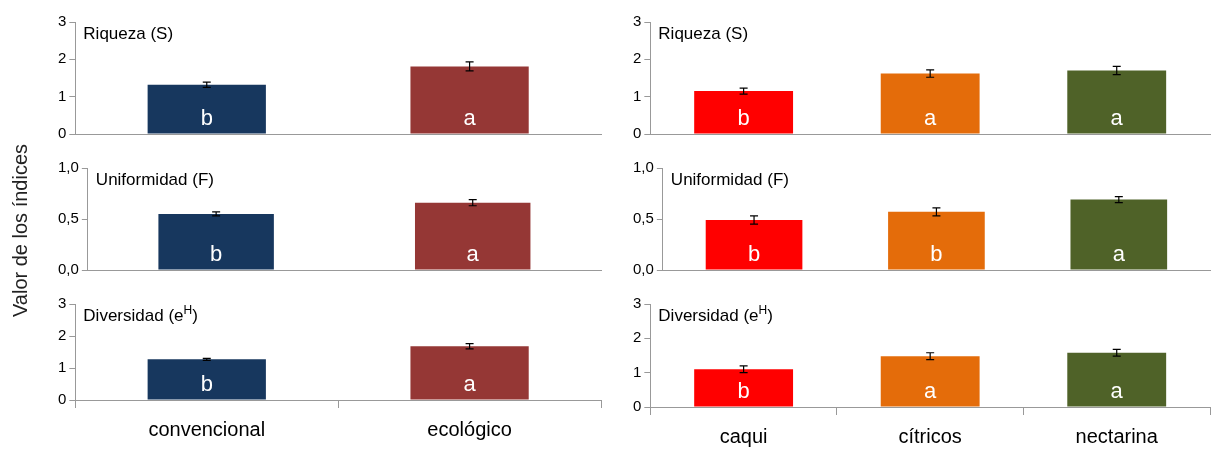 The image size is (1214, 459). What do you see at coordinates (743, 435) in the screenshot?
I see `x-tick-label: caqui` at bounding box center [743, 435].